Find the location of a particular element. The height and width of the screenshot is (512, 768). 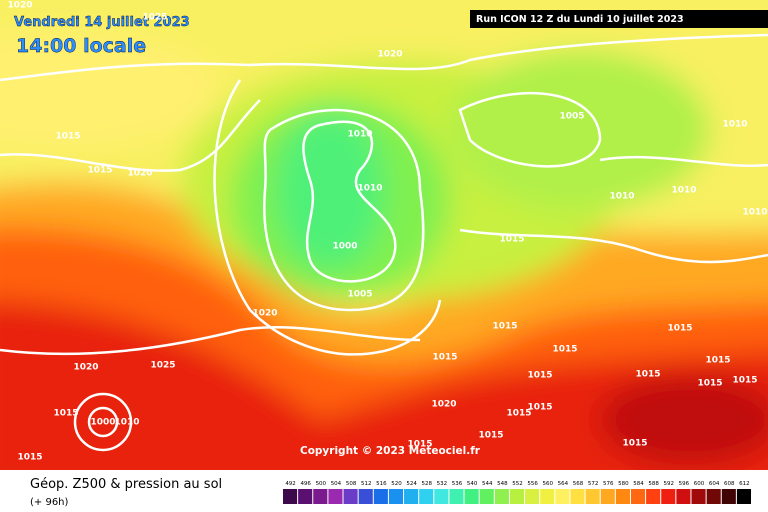

scale-label: 504 is located at coordinates (336, 484).